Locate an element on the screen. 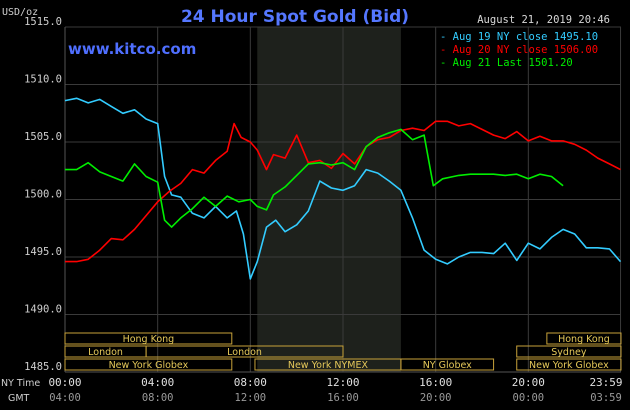 The image size is (630, 410). x-tick-label-gmt: 03:59 is located at coordinates (606, 398).